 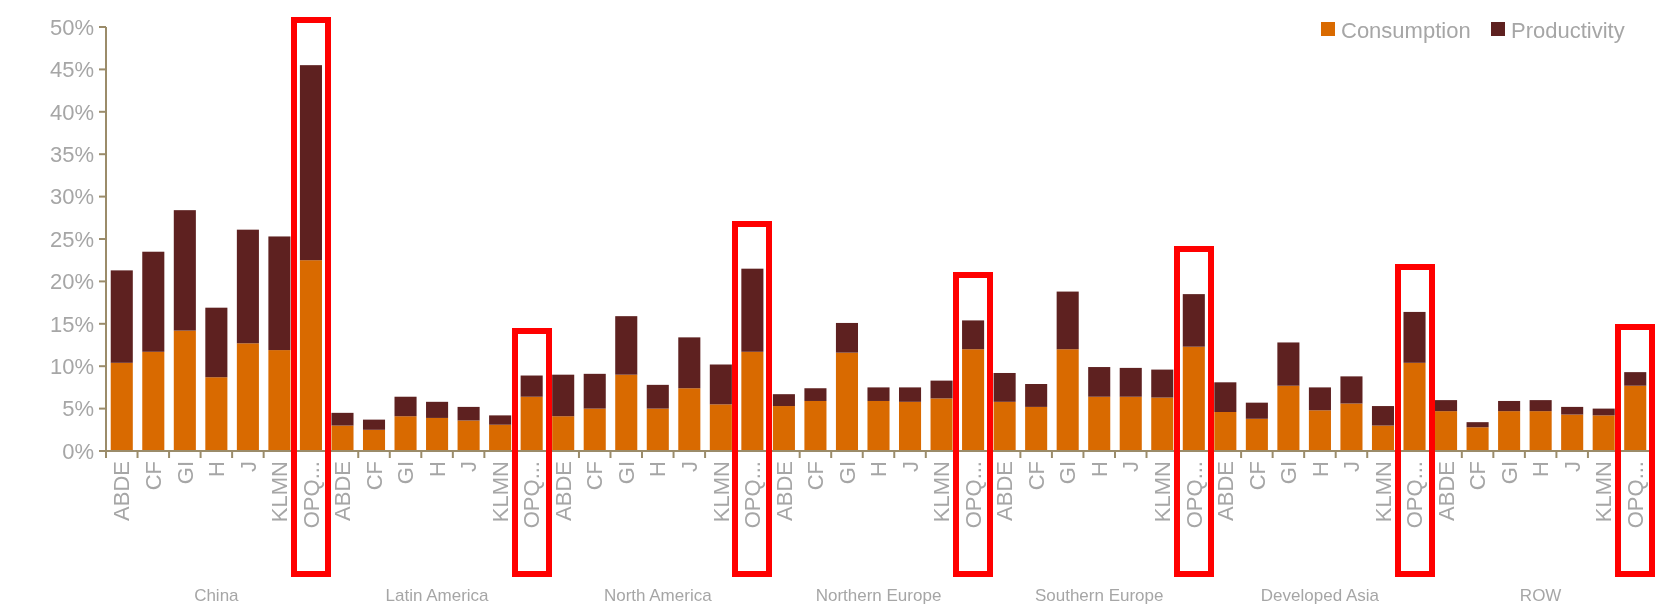 What do you see at coordinates (1099, 595) in the screenshot?
I see `text: Southern Europe` at bounding box center [1099, 595].